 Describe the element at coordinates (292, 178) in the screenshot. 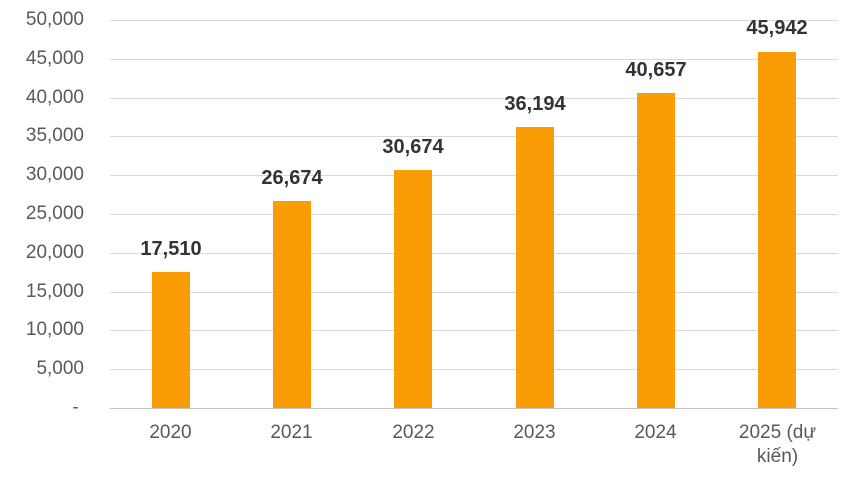

I see `bar-value-label: 26,674` at that location.